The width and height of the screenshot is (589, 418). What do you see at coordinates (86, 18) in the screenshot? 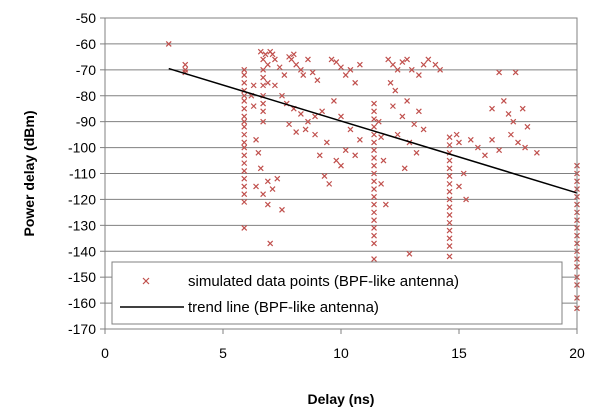
I see `y-tick-label: -50` at bounding box center [86, 18].